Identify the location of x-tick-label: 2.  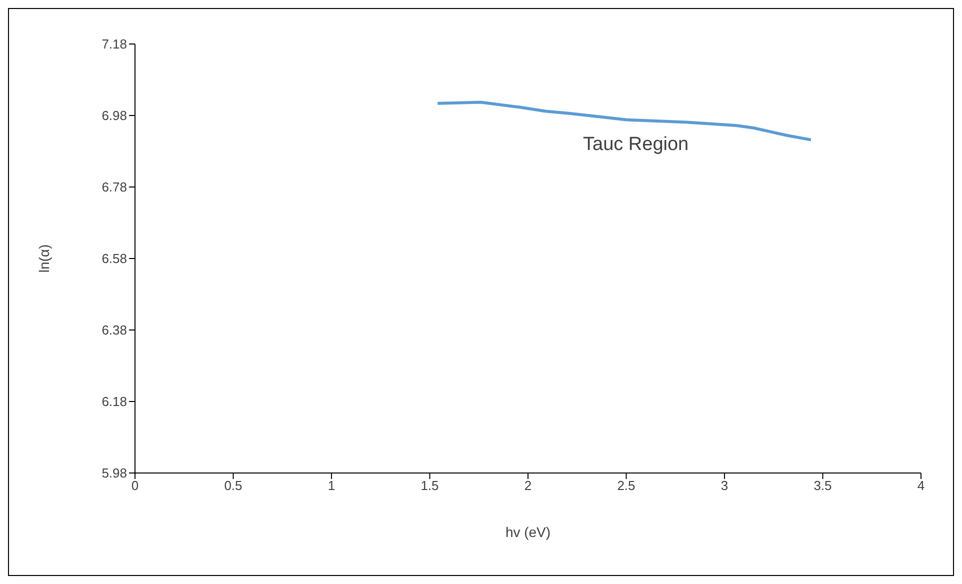
(528, 486).